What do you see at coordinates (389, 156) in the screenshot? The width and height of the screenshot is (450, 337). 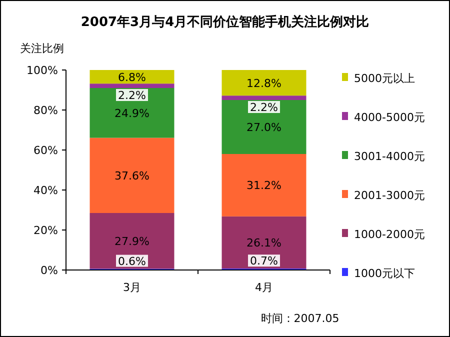 I see `legend-label: 3001-4000元` at bounding box center [389, 156].